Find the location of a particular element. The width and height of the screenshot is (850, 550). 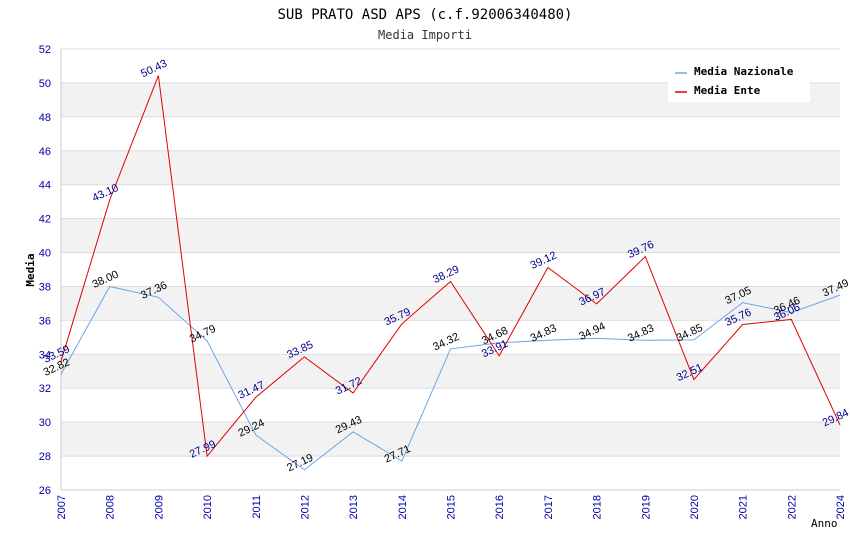

x-tick-label: 2020 is located at coordinates (695, 507).